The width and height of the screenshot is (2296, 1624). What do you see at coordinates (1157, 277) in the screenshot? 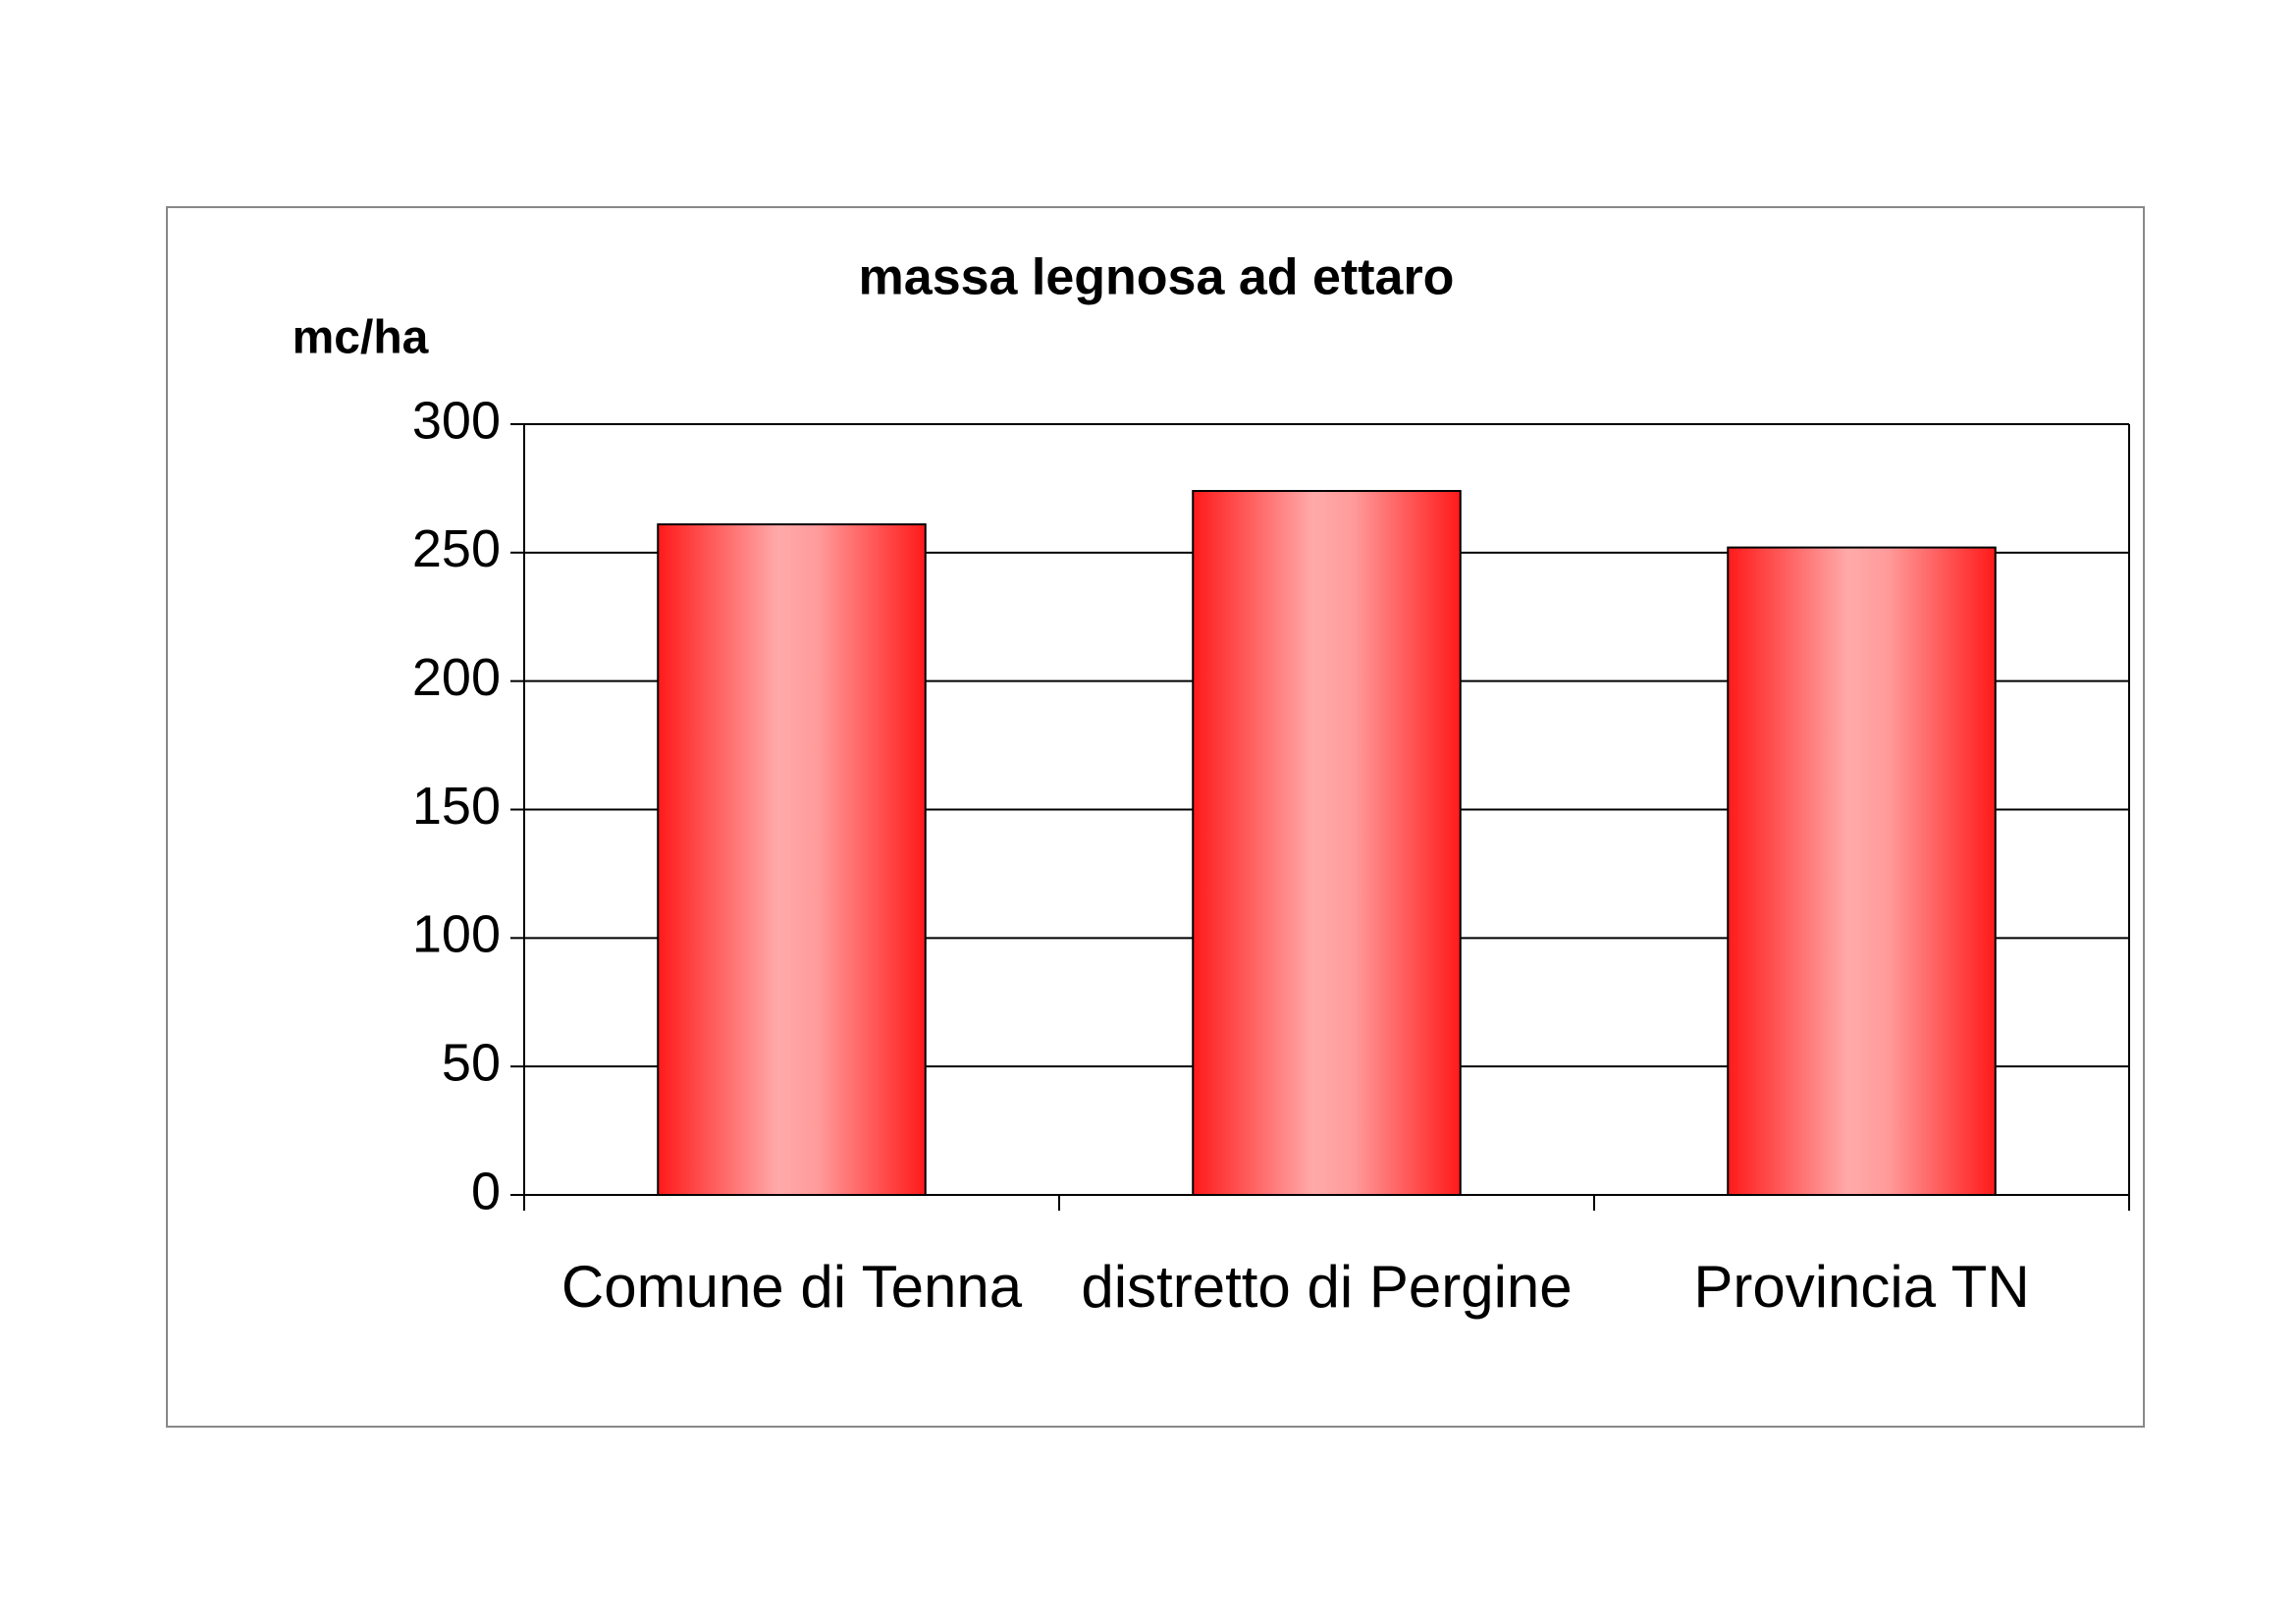
I see `chart-title: massa legnosa ad ettaro` at bounding box center [1157, 277].